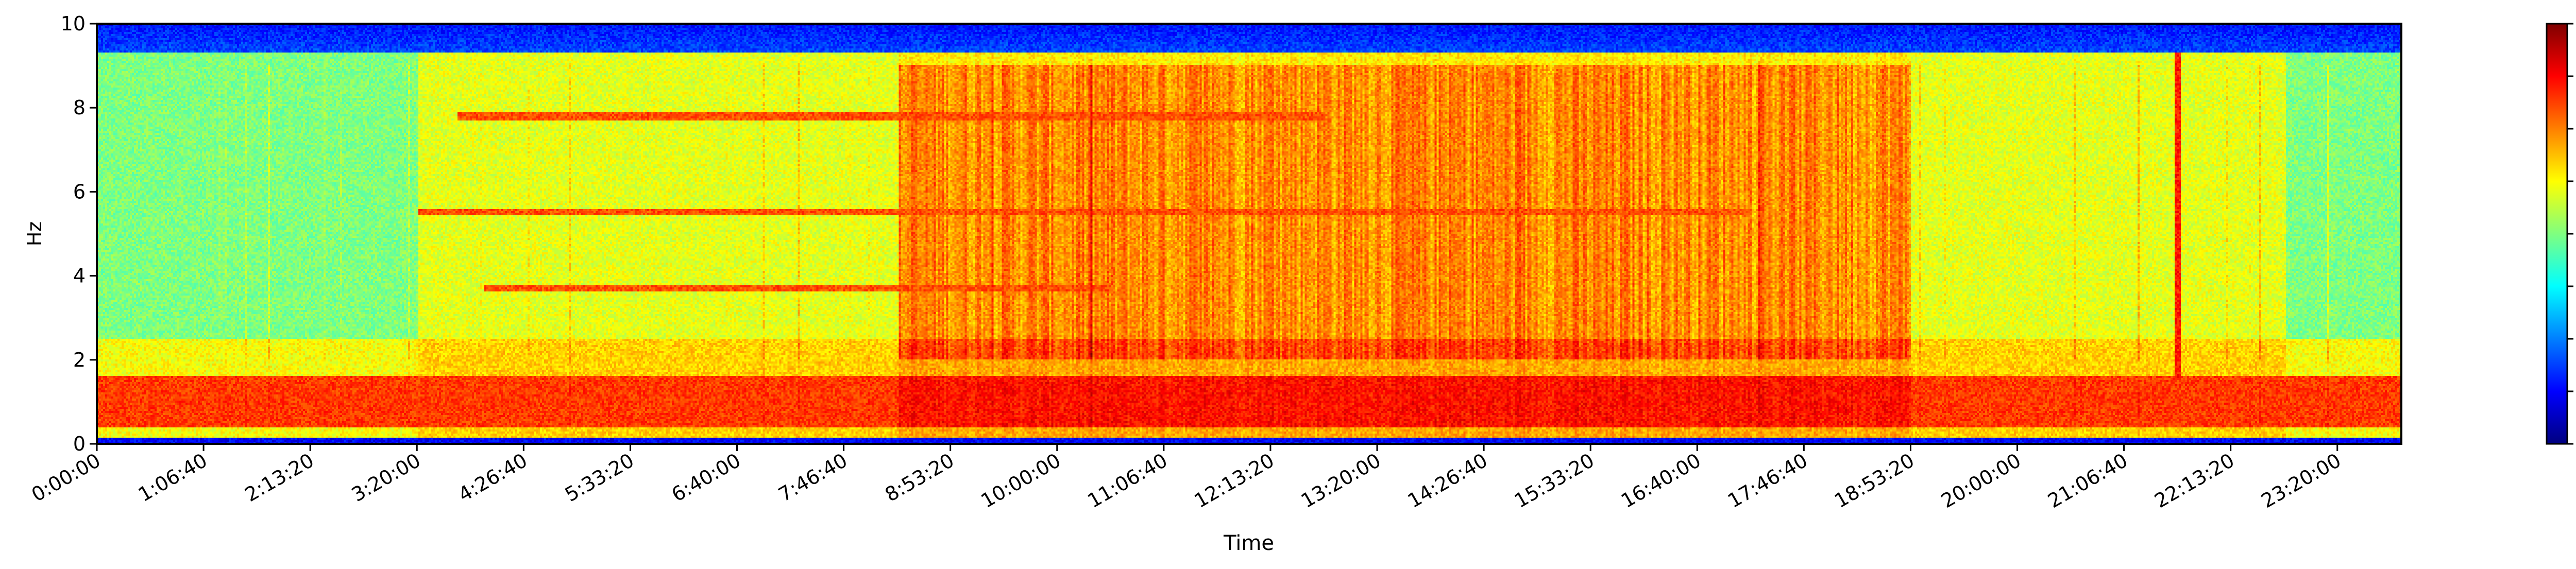 The image size is (2576, 569). What do you see at coordinates (1555, 480) in the screenshot?
I see `x-tick-label: 15:33:20` at bounding box center [1555, 480].